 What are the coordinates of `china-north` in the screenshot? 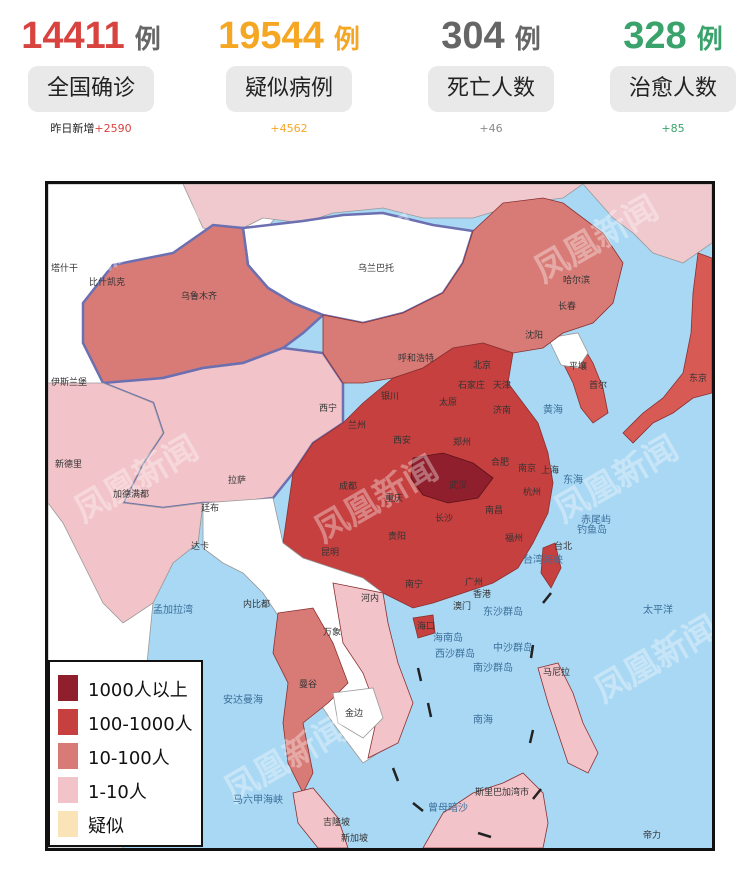 It's located at (473, 290).